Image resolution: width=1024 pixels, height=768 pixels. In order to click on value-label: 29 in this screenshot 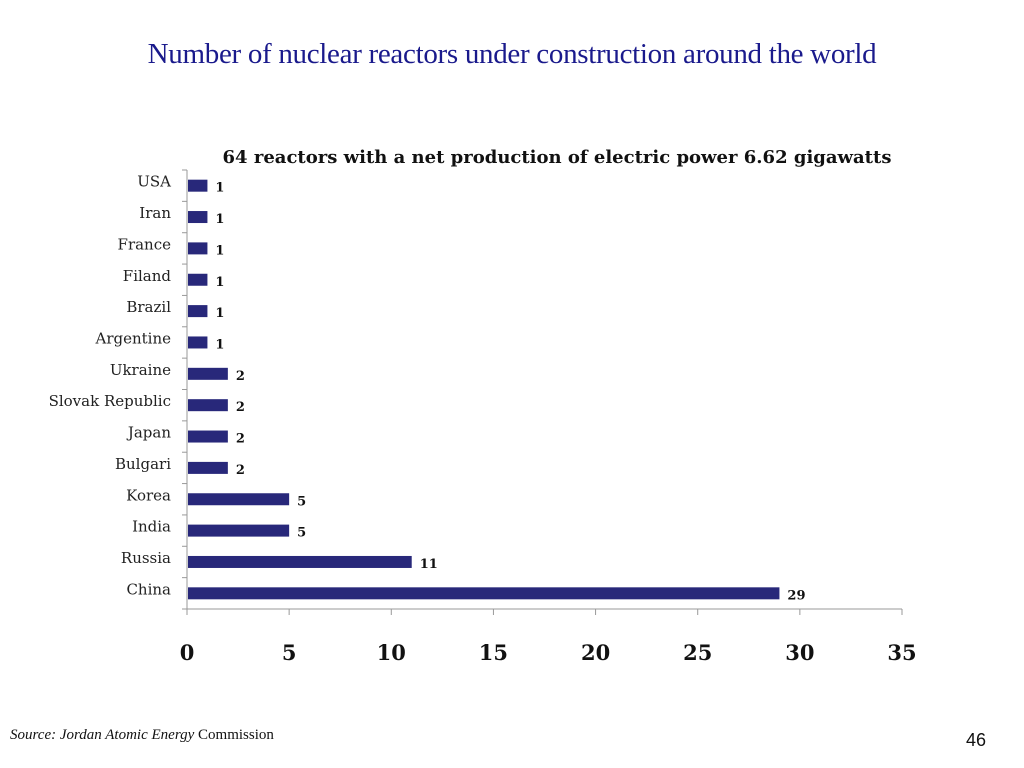, I will do `click(796, 595)`.